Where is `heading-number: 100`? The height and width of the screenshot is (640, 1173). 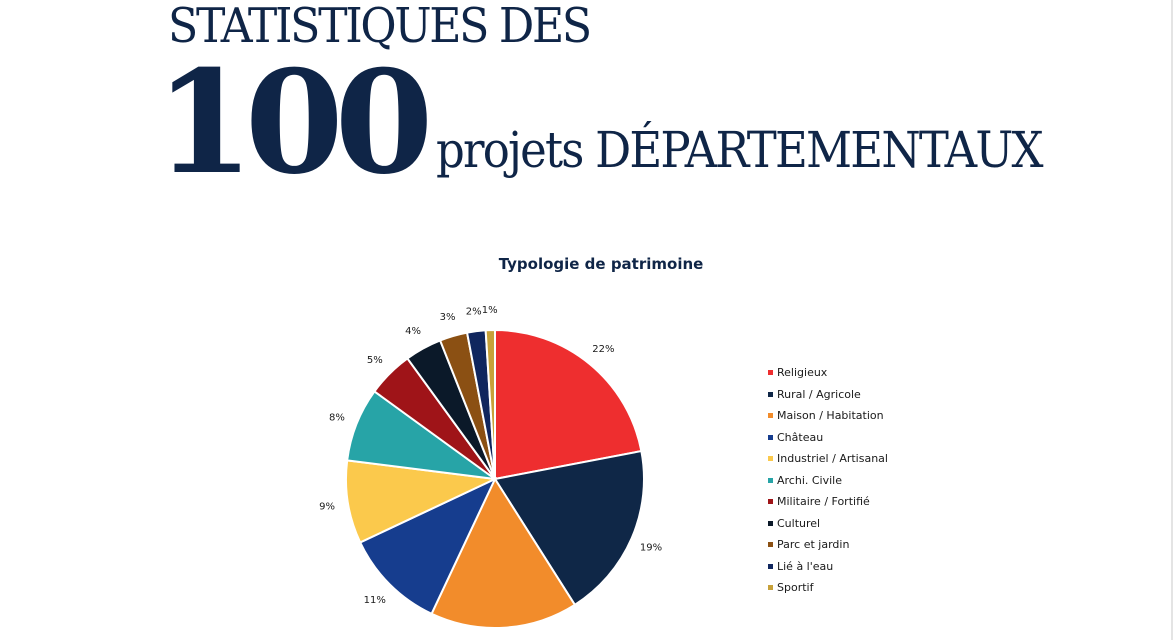
heading-number: 100 is located at coordinates (294, 123).